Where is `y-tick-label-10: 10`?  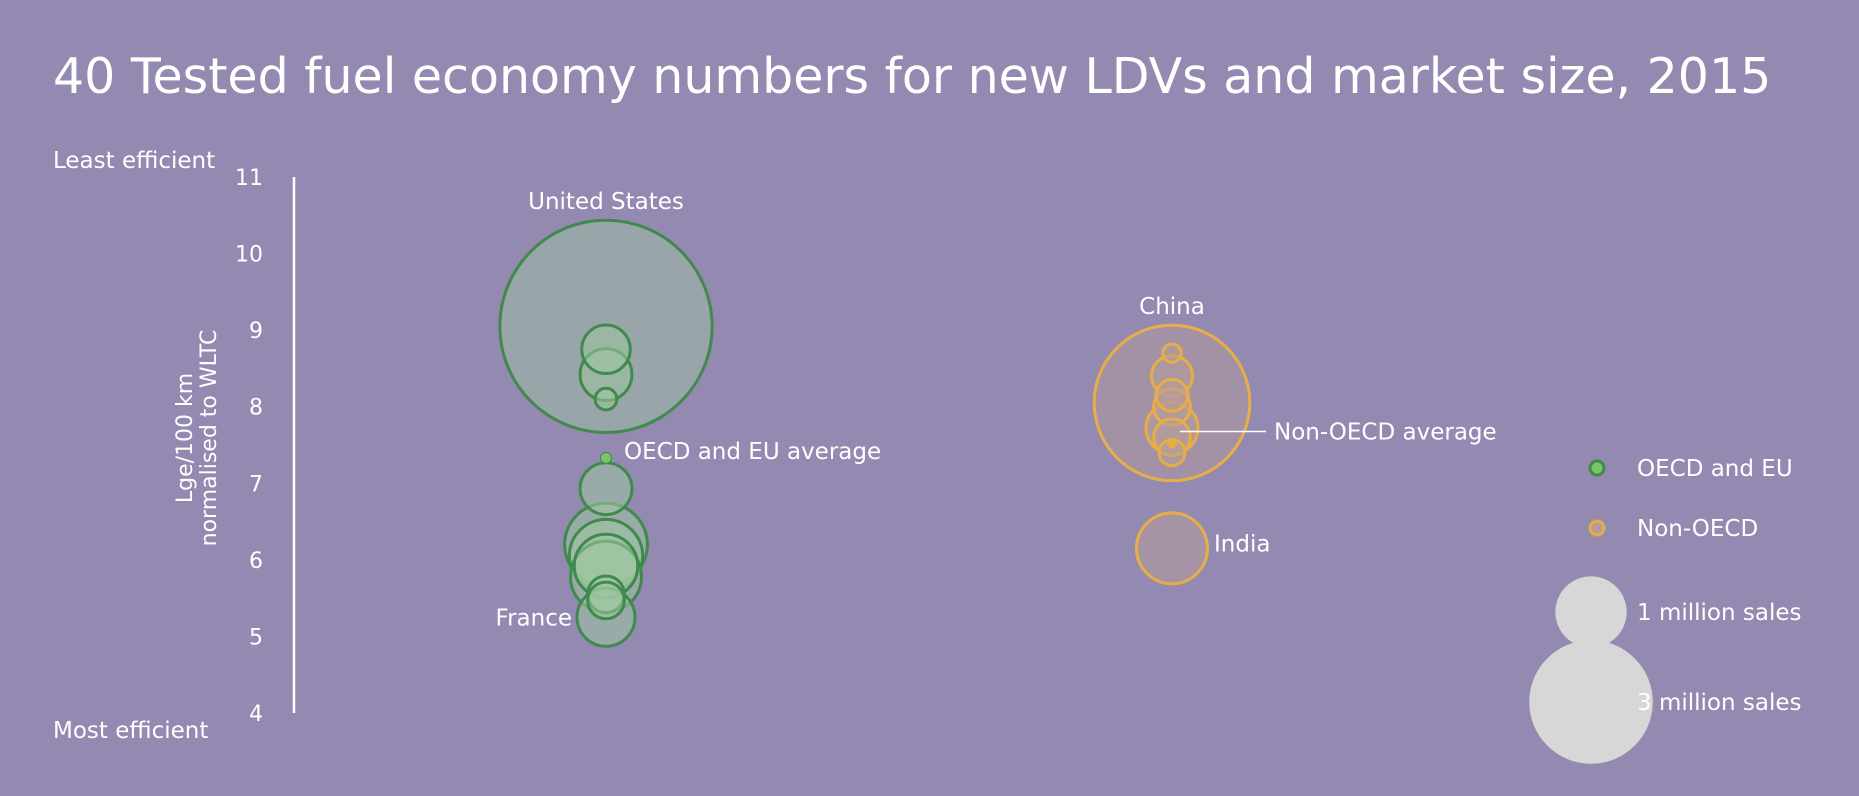 y-tick-label-10: 10 is located at coordinates (249, 255).